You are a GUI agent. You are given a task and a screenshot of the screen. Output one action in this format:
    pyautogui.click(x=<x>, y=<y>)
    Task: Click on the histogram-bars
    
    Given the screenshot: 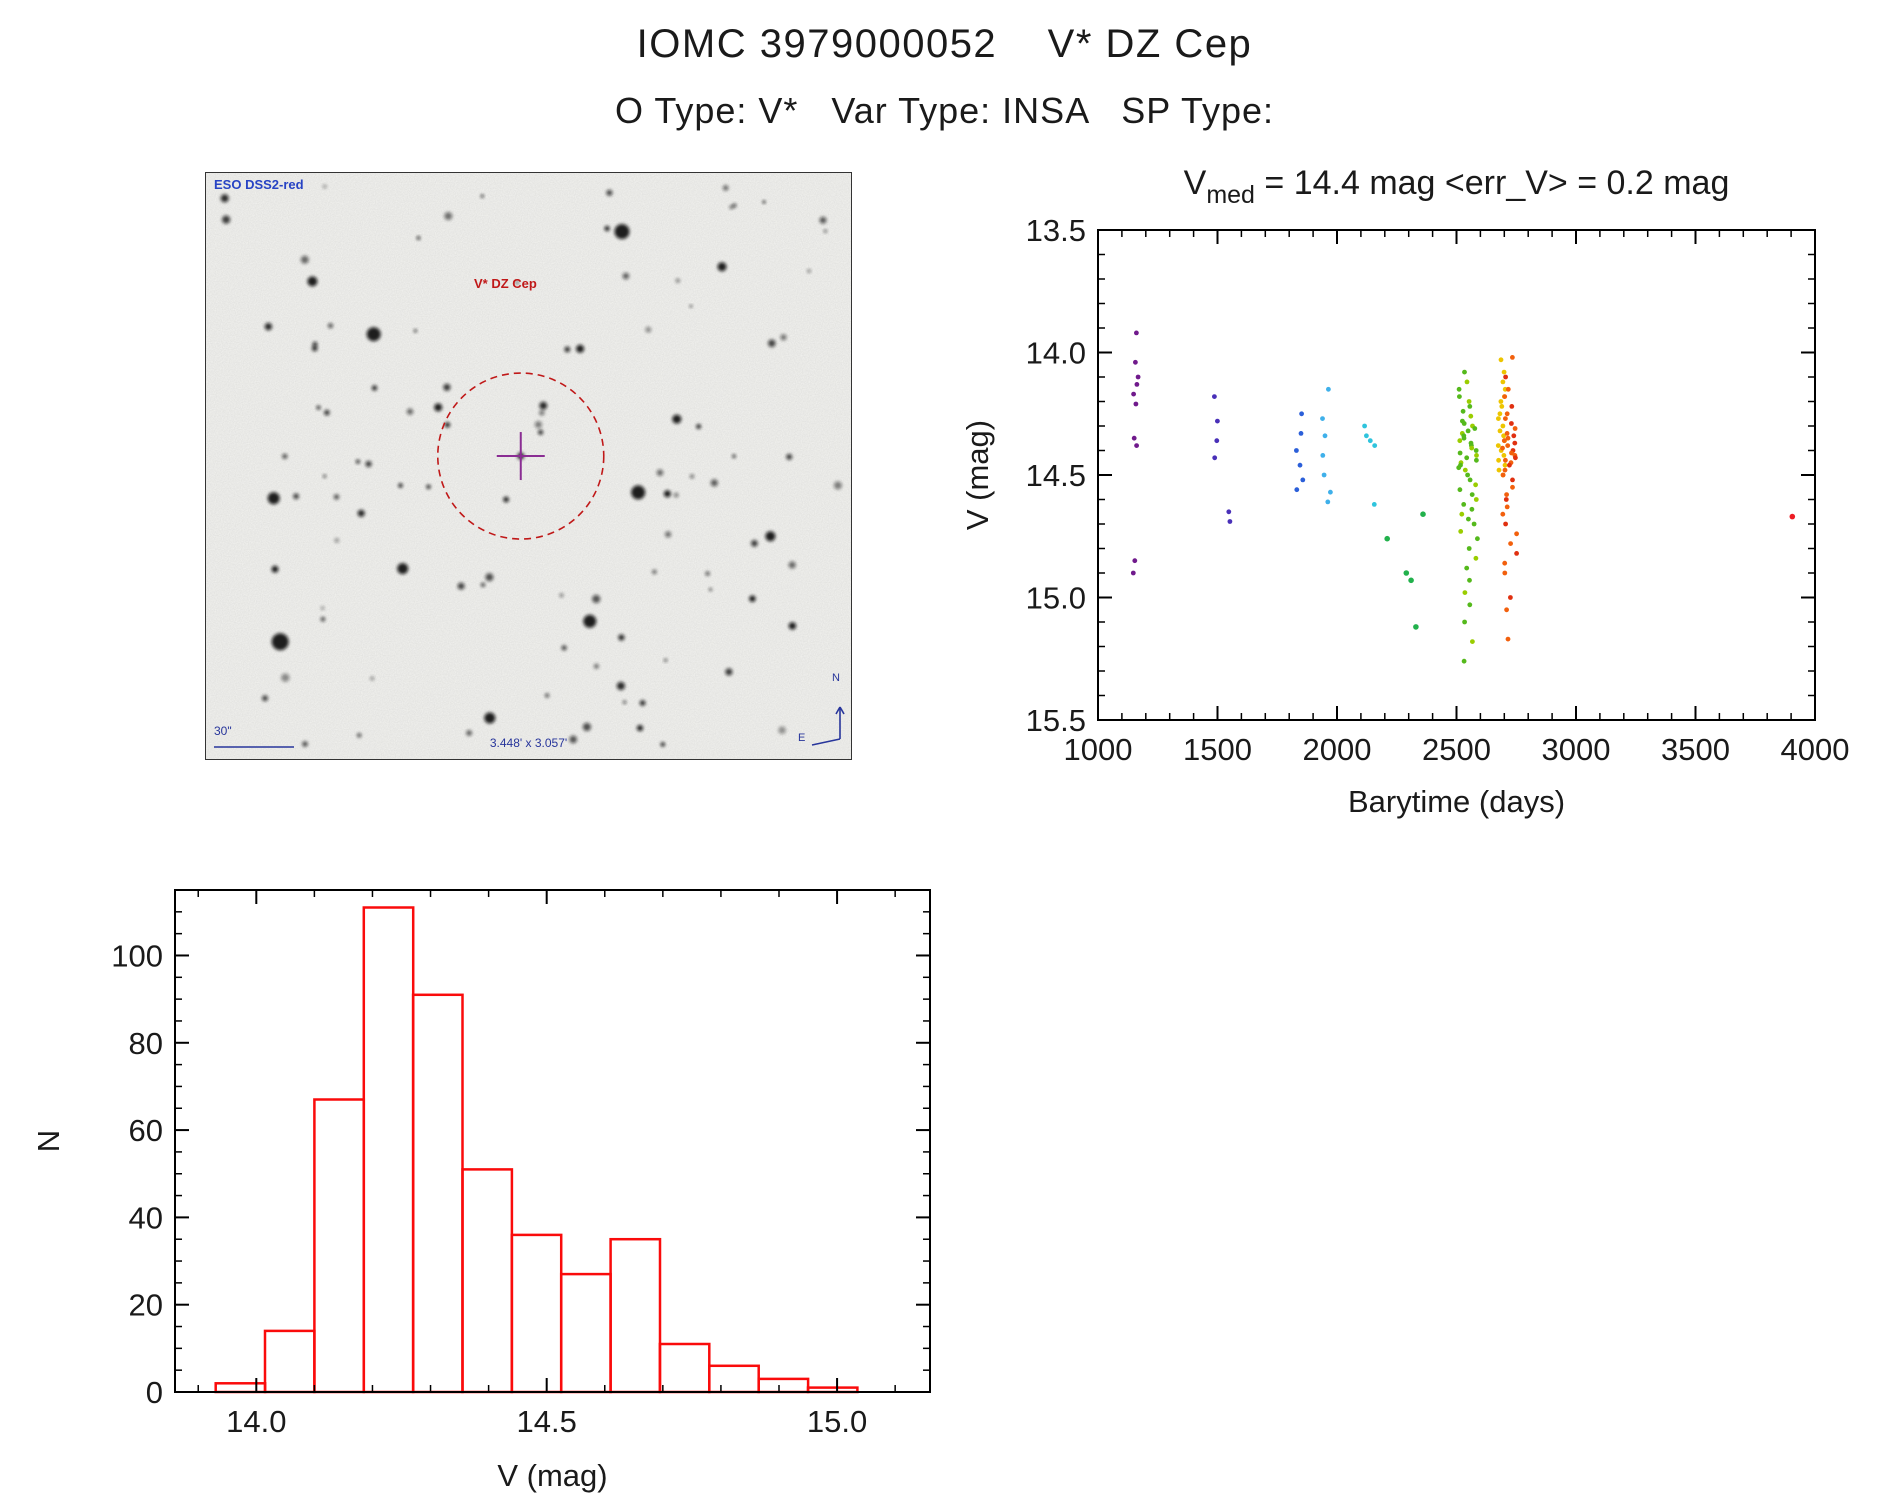 What is the action you would take?
    pyautogui.click(x=536, y=1150)
    